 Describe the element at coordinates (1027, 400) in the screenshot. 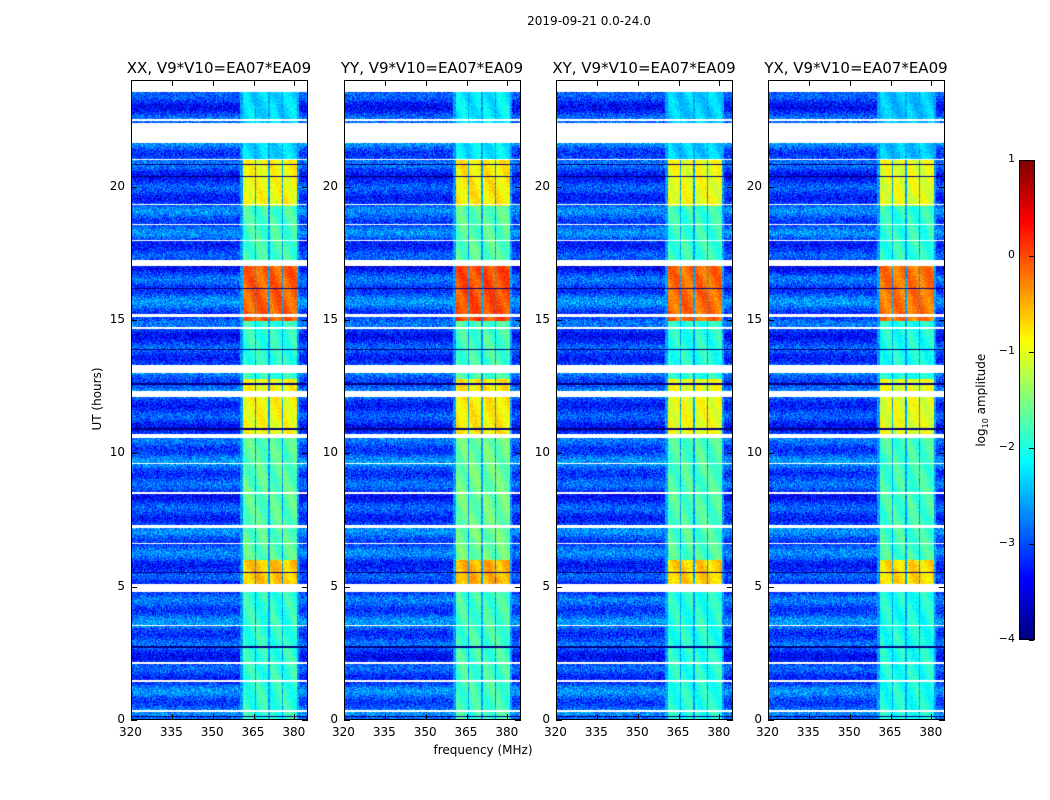

I see `colorbar` at that location.